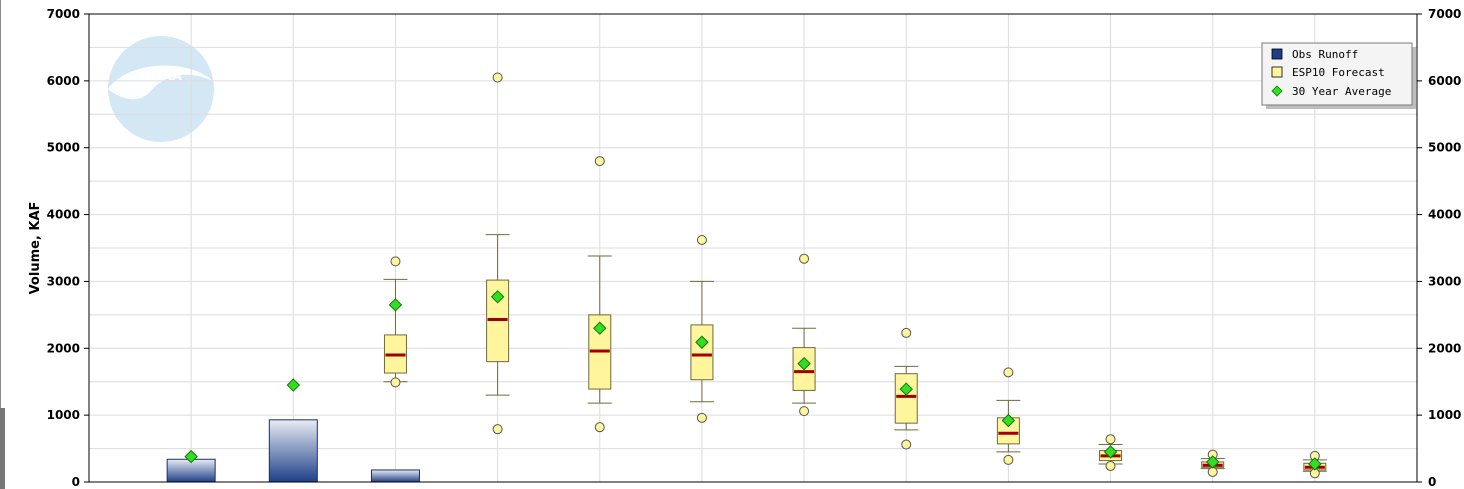 The height and width of the screenshot is (489, 1464). What do you see at coordinates (1439, 248) in the screenshot?
I see `y-axis-right: 0 1000 2000 3000 4000 5000 6000 7000` at bounding box center [1439, 248].